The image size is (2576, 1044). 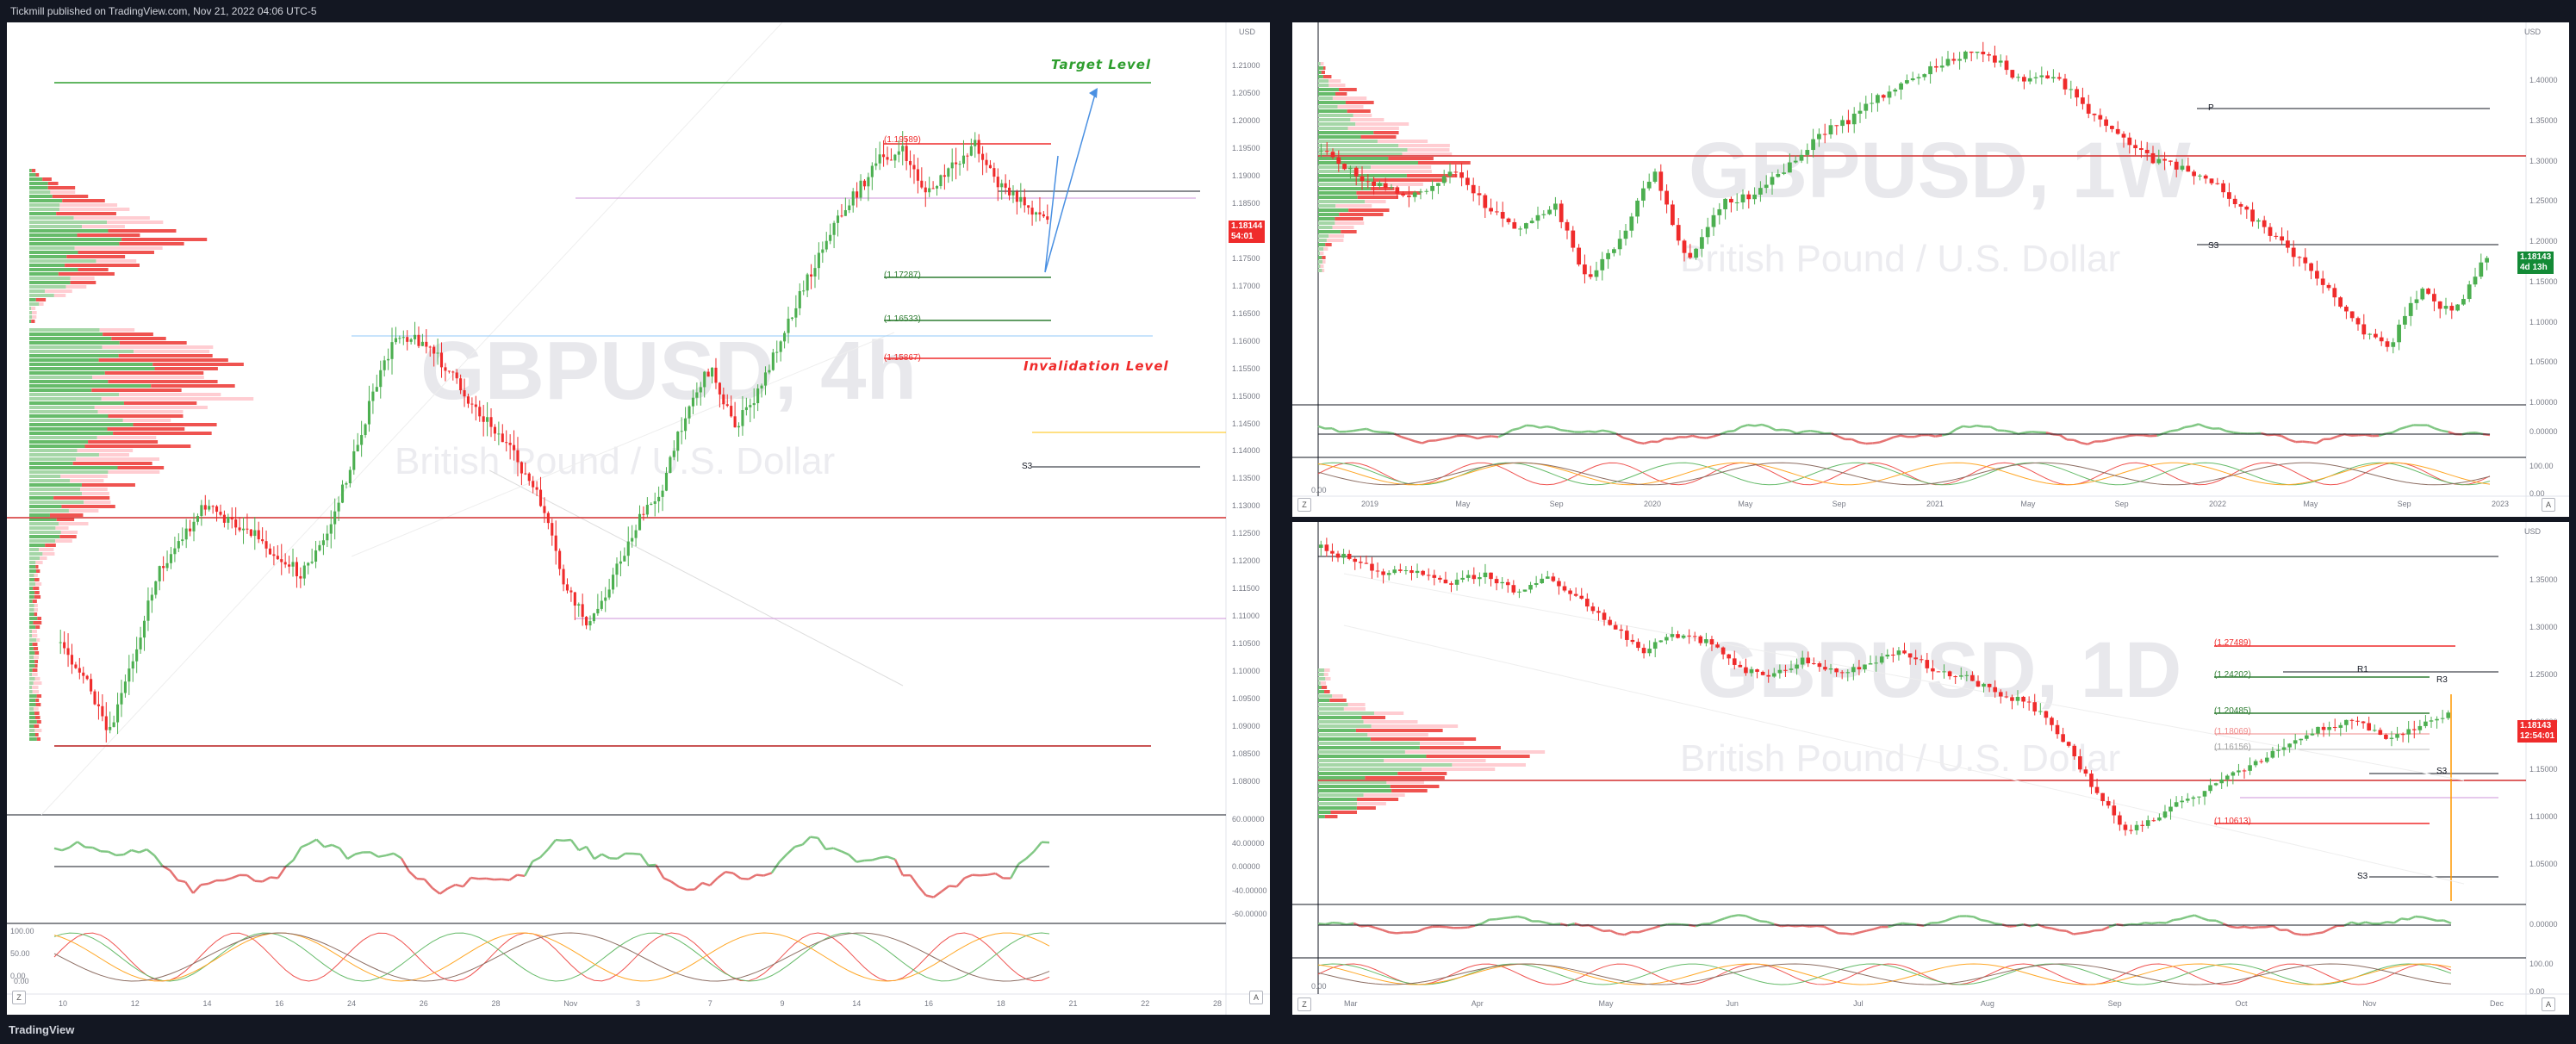 What do you see at coordinates (1839, 504) in the screenshot?
I see `time-tick-label: Sep` at bounding box center [1839, 504].